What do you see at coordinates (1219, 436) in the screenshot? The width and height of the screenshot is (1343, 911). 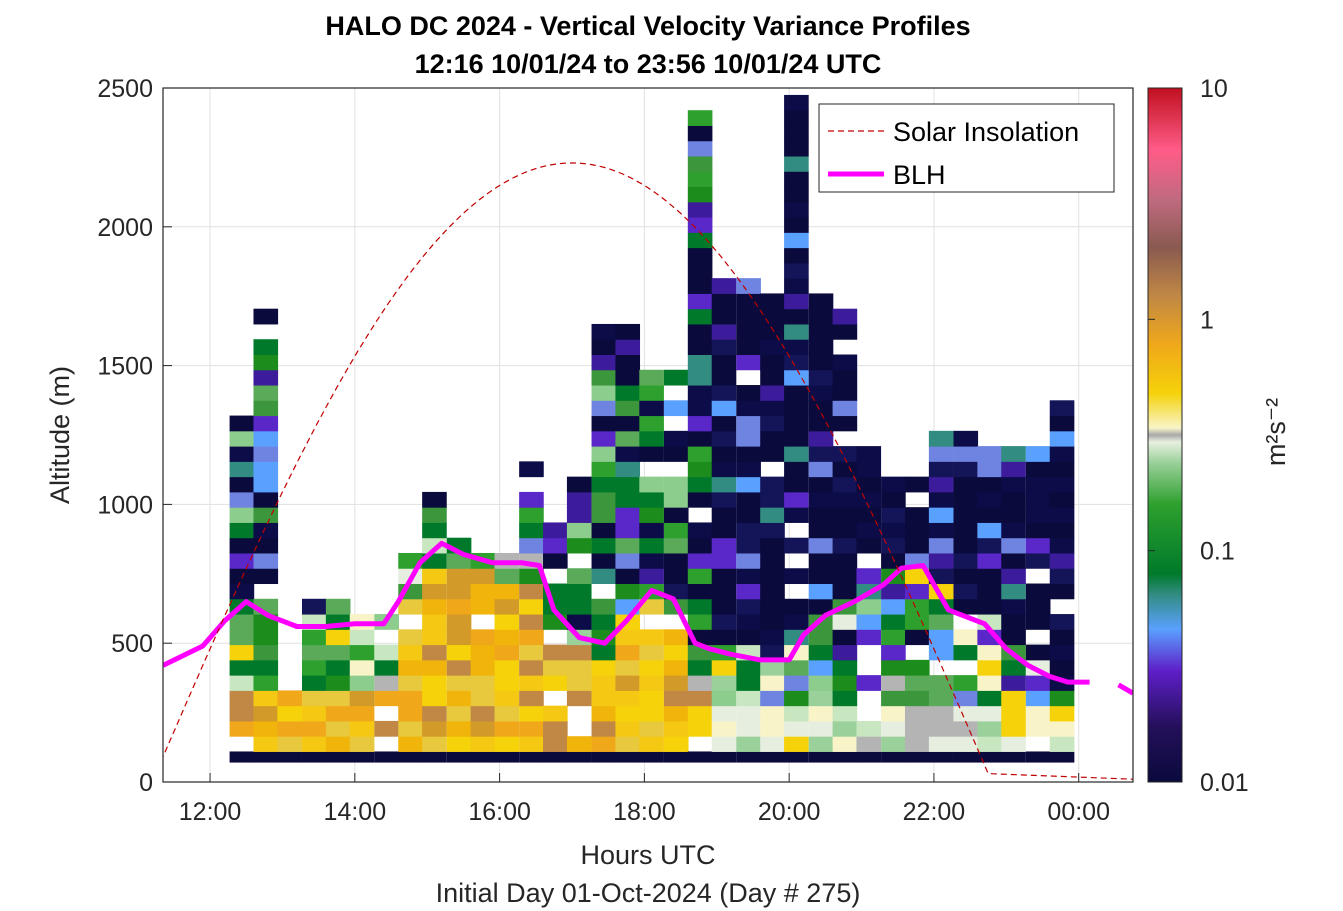 I see `colorbar: 0.01 0.1 1 10 m²s⁻²` at bounding box center [1219, 436].